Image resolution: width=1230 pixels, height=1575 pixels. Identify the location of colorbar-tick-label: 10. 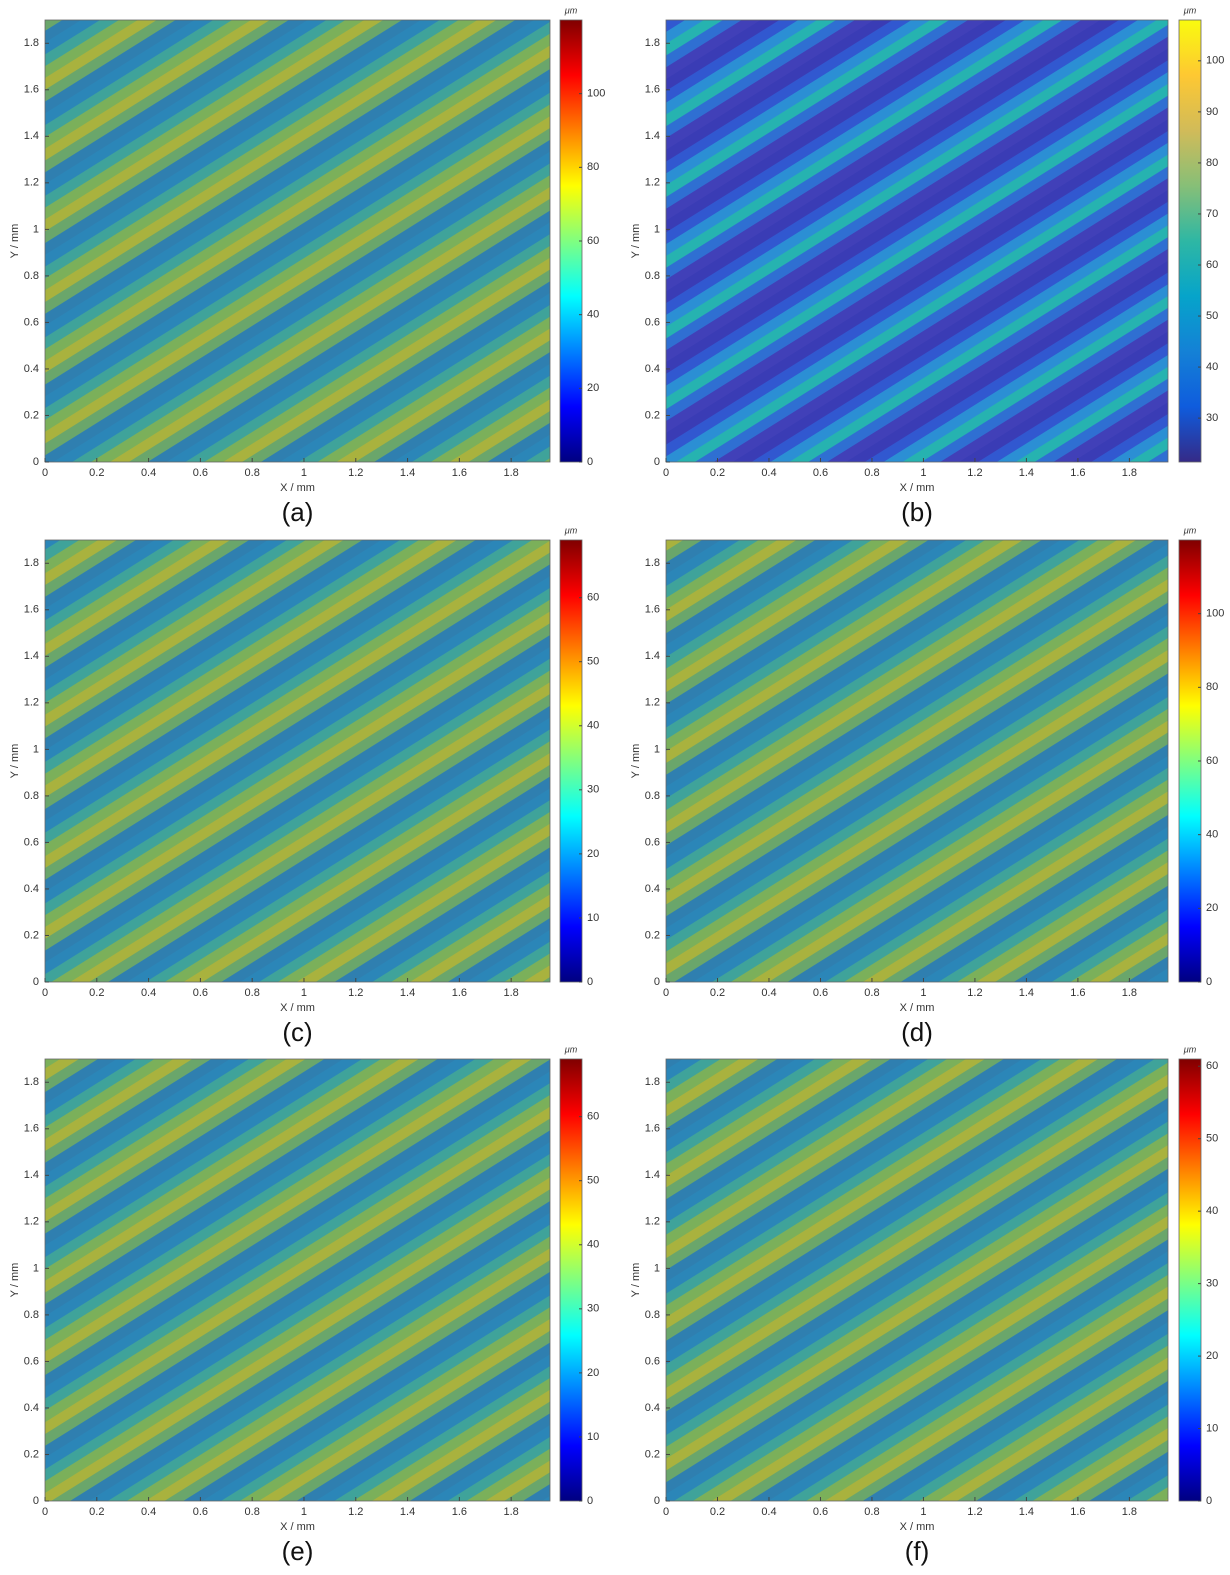
(593, 918).